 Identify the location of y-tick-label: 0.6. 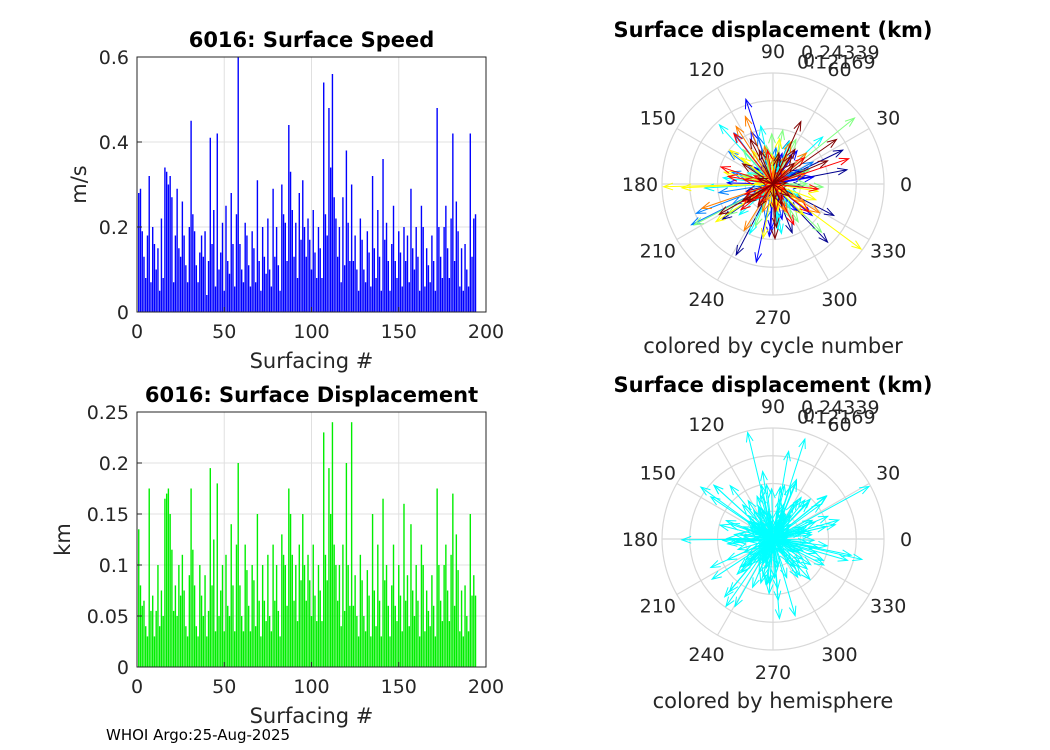
(114, 58).